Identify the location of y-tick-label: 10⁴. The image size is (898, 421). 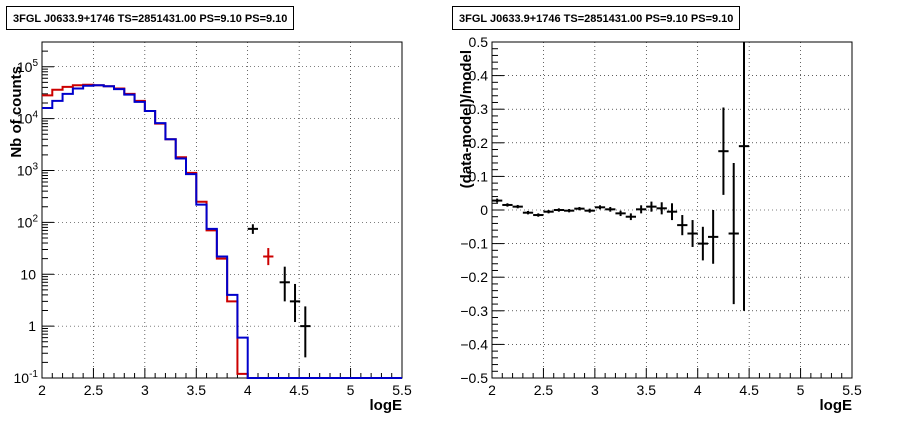
(28, 118).